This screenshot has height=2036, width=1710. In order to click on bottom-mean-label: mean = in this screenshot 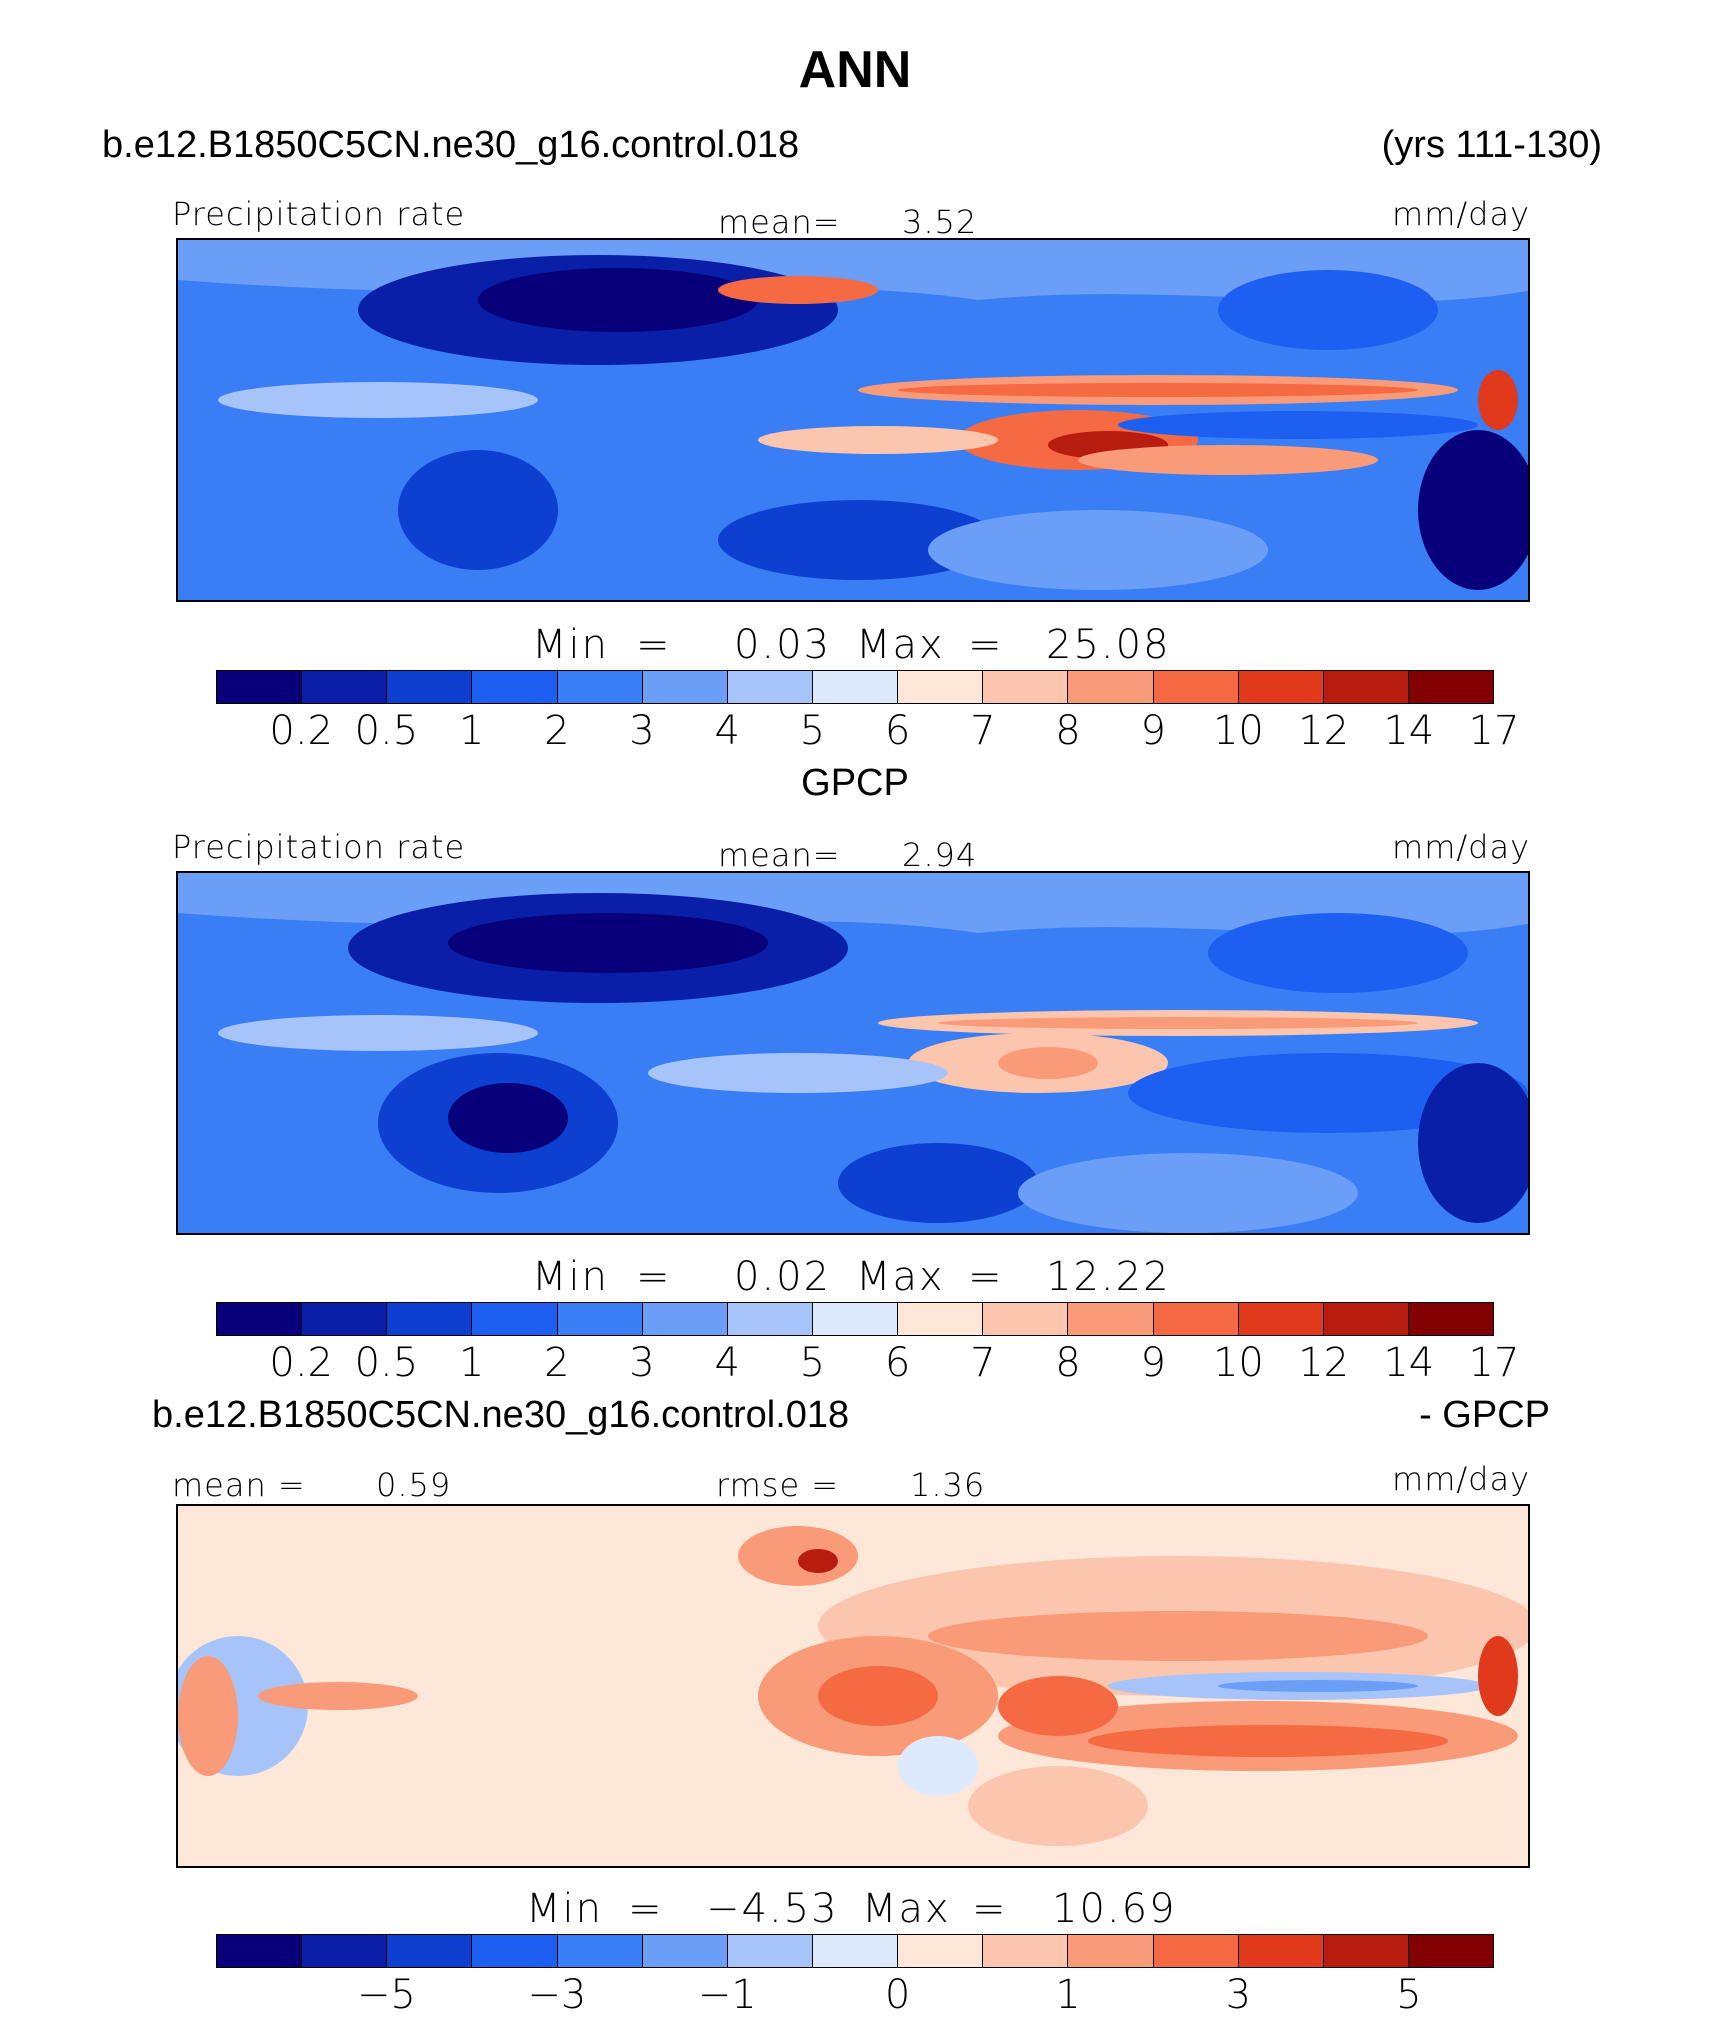, I will do `click(239, 1485)`.